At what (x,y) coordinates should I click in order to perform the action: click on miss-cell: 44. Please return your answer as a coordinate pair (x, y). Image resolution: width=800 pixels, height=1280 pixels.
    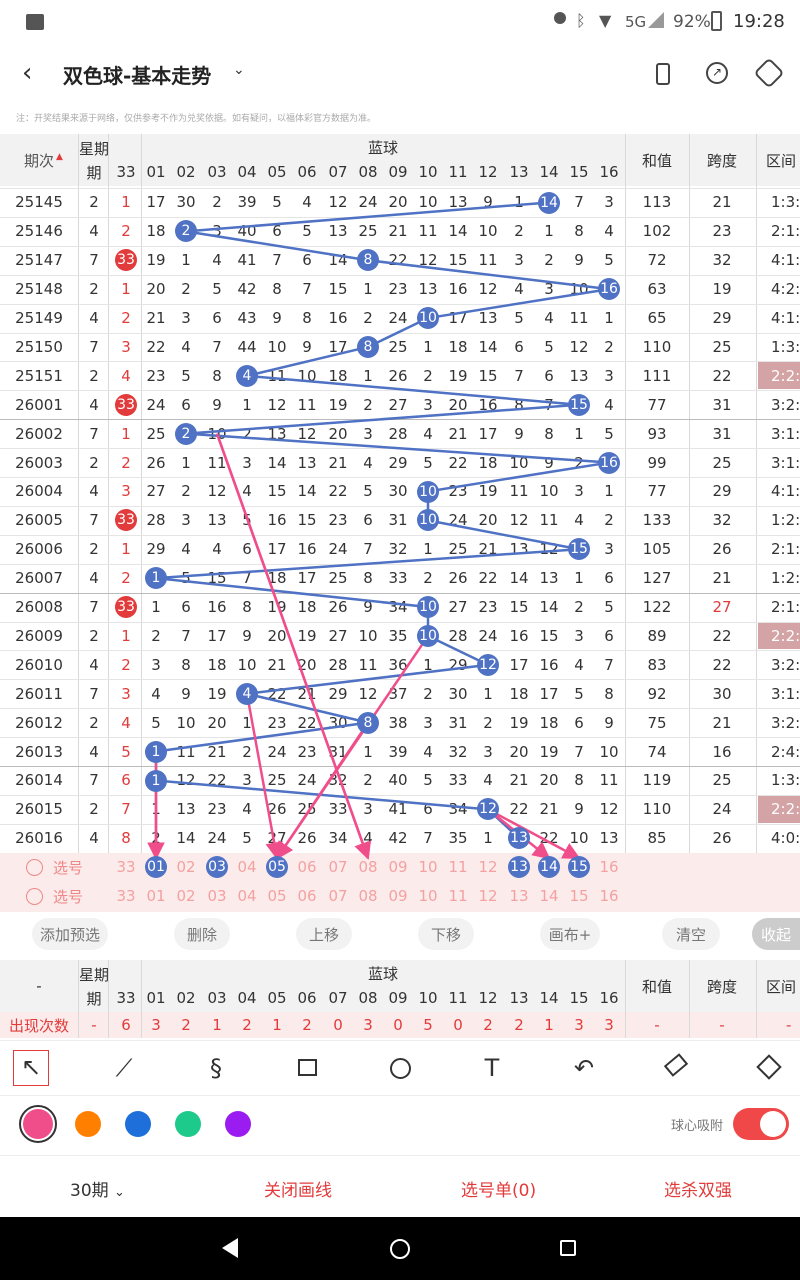
    Looking at the image, I should click on (247, 346).